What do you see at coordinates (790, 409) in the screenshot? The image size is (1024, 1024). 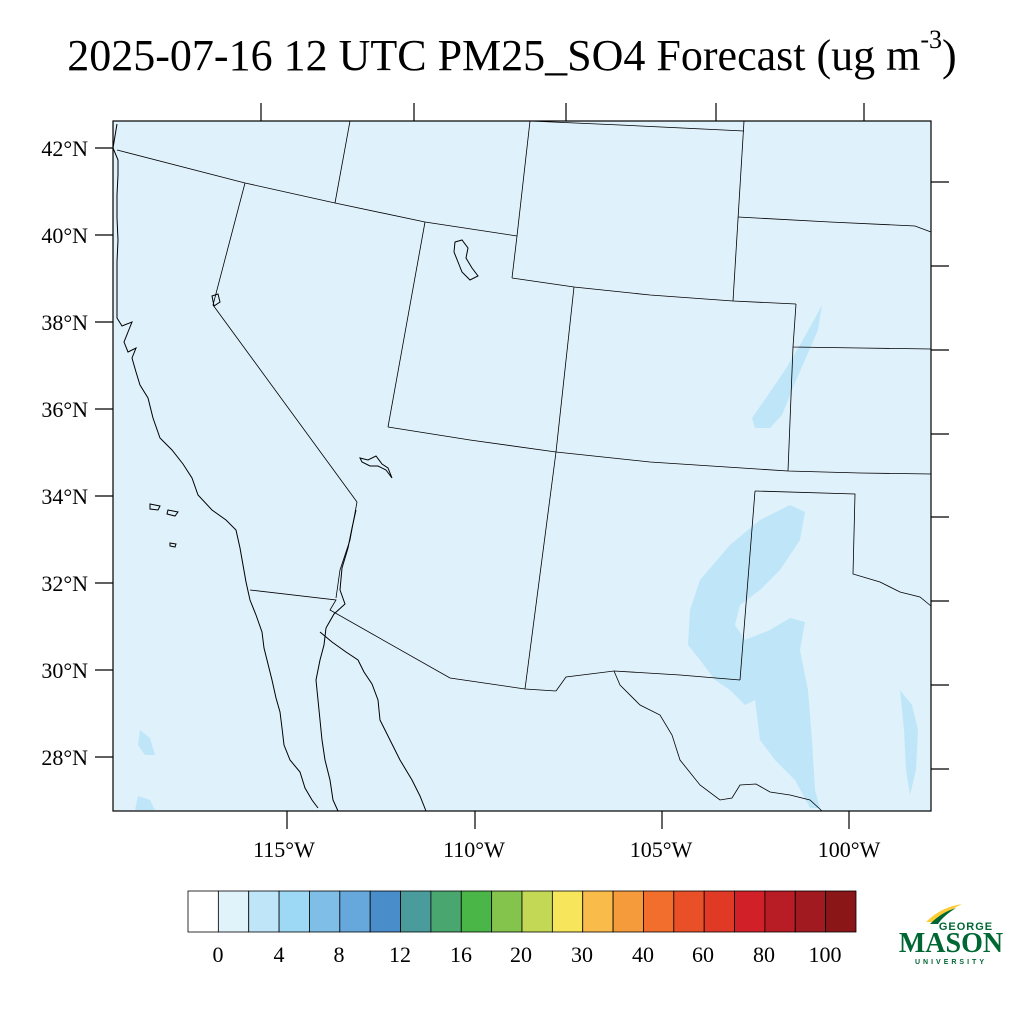 I see `colorado-east-border` at bounding box center [790, 409].